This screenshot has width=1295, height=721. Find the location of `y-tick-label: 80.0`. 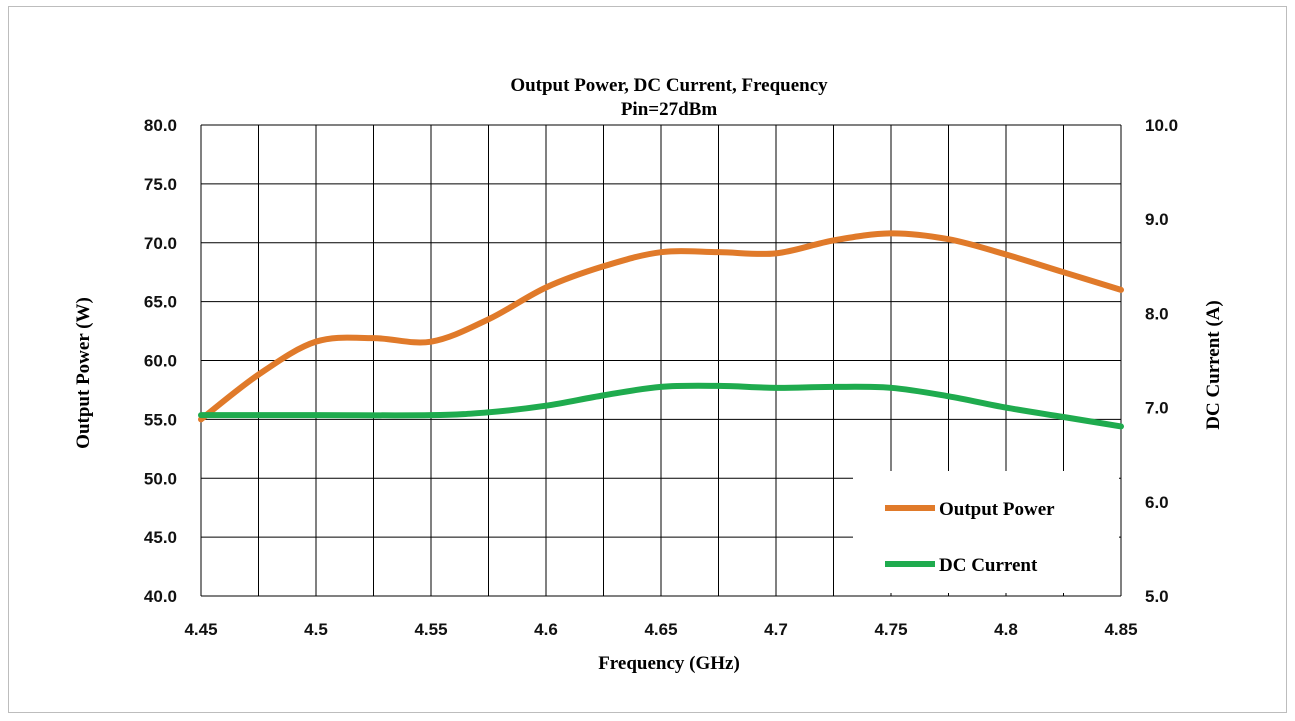

y-tick-label: 80.0 is located at coordinates (160, 125).